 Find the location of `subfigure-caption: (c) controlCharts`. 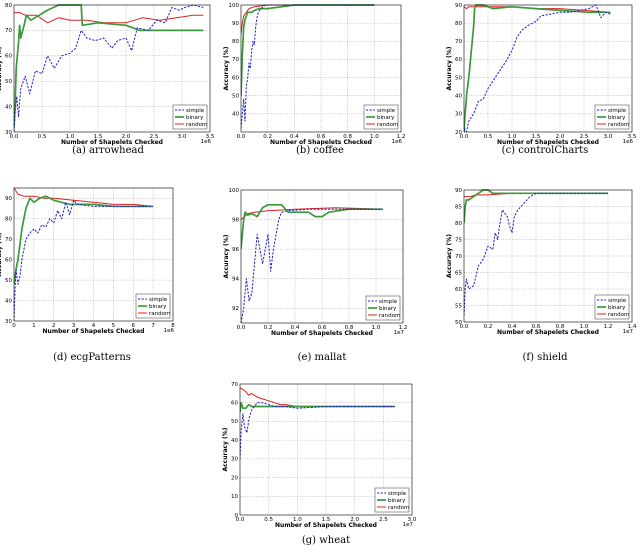

subfigure-caption: (c) controlCharts is located at coordinates (545, 150).